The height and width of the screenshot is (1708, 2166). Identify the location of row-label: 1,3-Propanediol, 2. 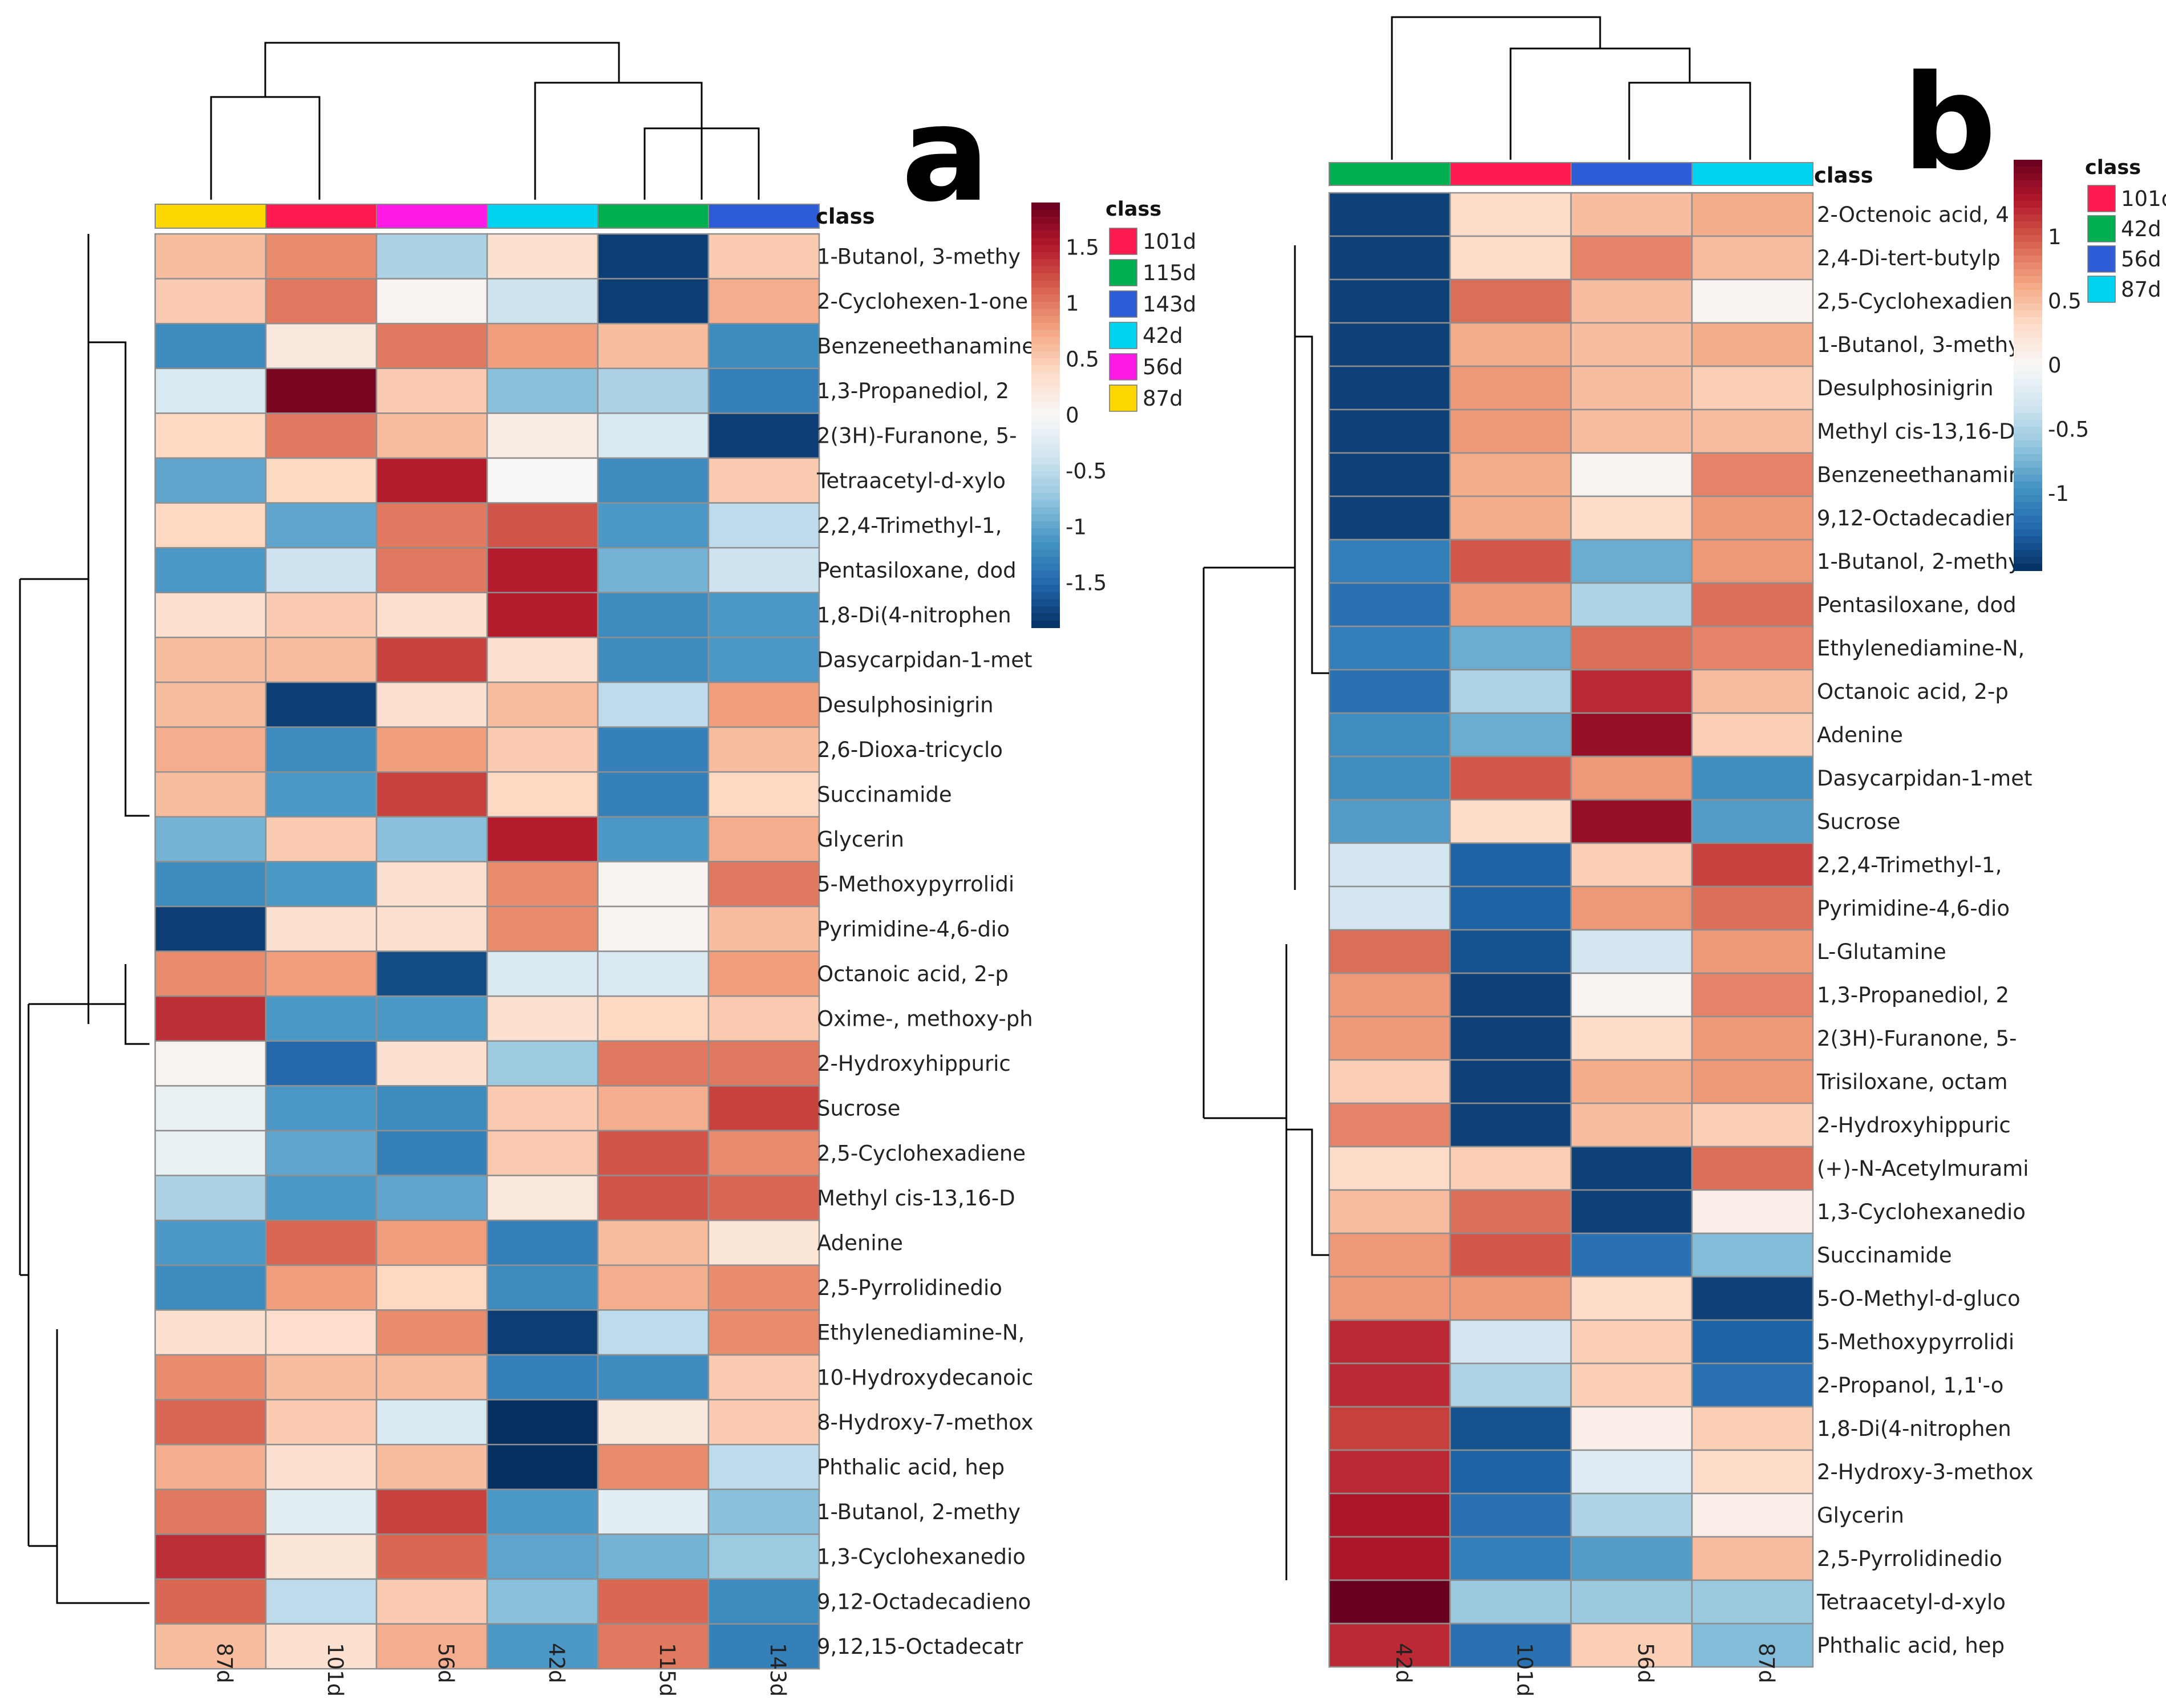
(1913, 995).